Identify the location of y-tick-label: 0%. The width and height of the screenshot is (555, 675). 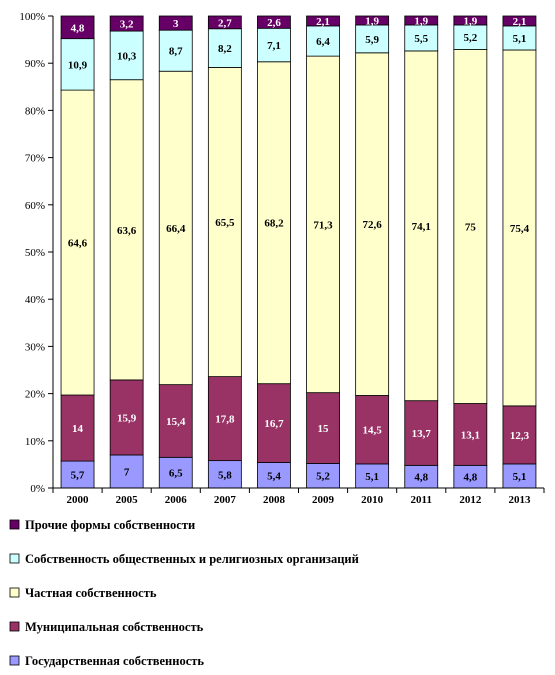
(37, 489).